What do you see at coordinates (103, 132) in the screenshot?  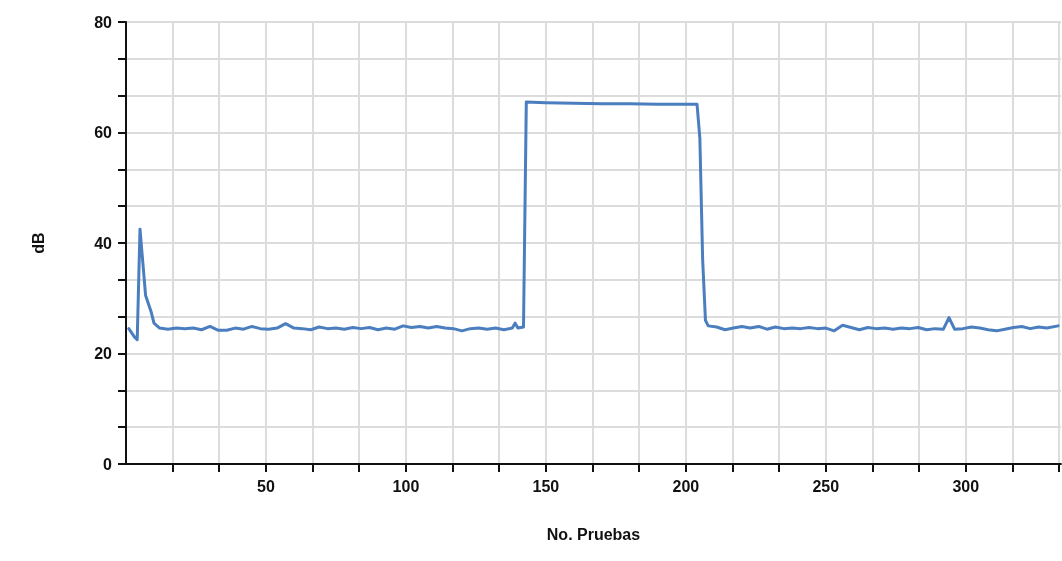 I see `y-tick-label: 60` at bounding box center [103, 132].